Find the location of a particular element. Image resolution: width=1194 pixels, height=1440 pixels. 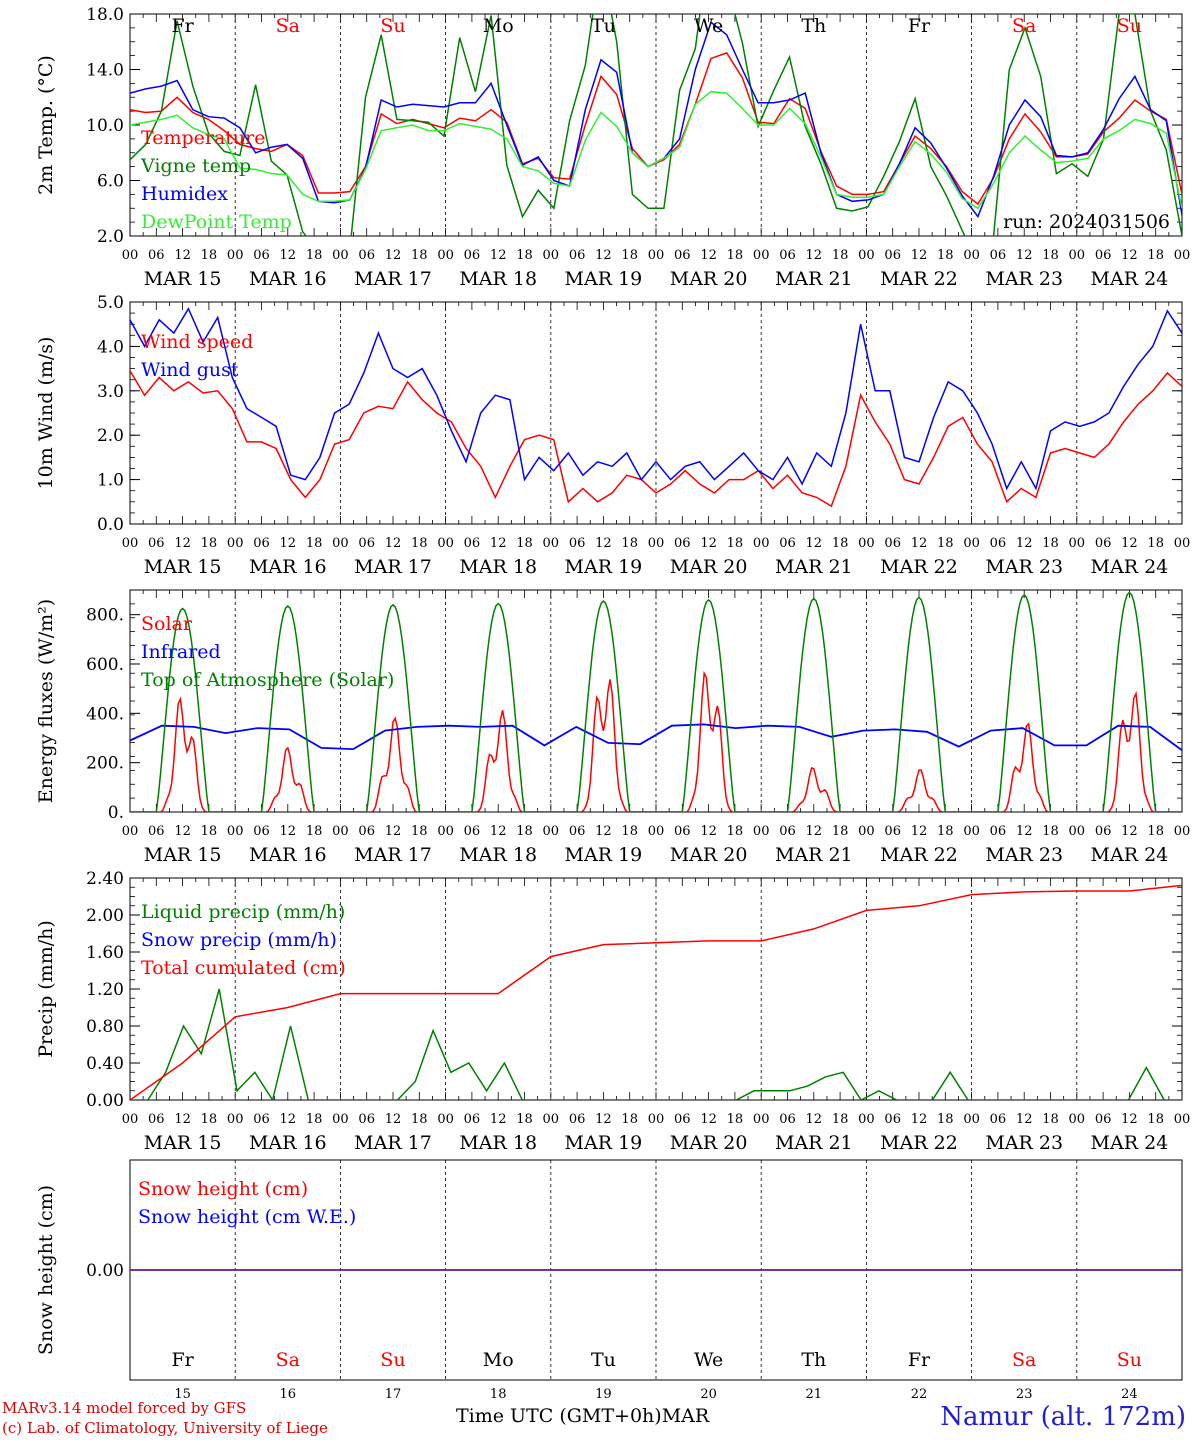

day-number-label: 17 is located at coordinates (393, 1394).